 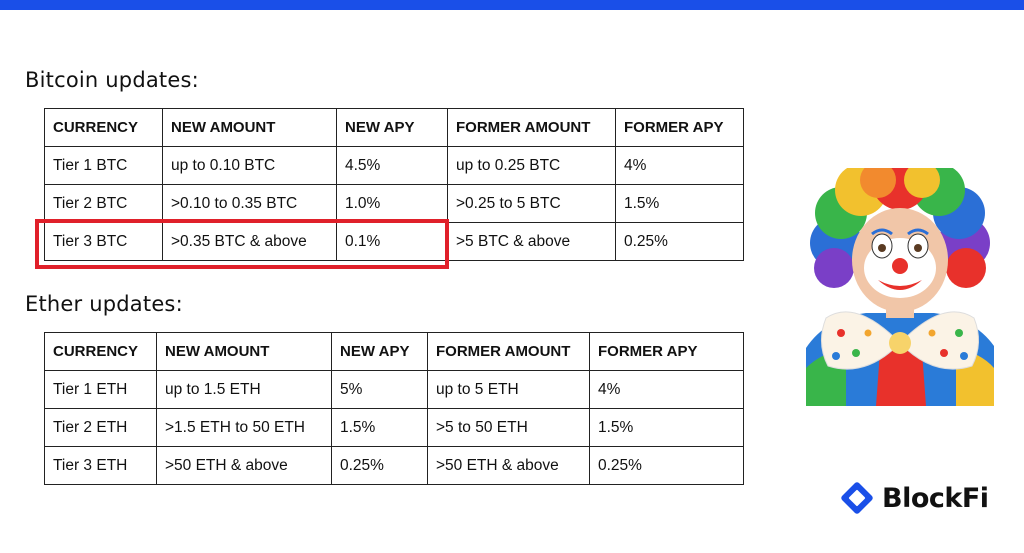 I want to click on tier3-btc-highlight-box, so click(x=242, y=244).